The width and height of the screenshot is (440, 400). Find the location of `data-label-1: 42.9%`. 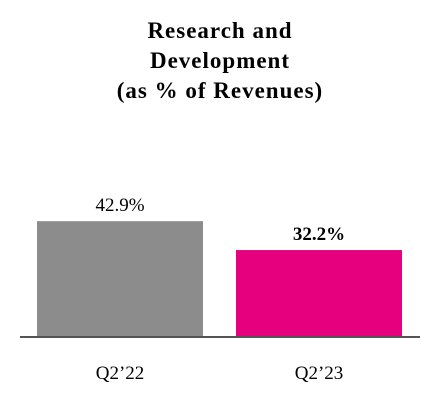

data-label-1: 42.9% is located at coordinates (119, 205).